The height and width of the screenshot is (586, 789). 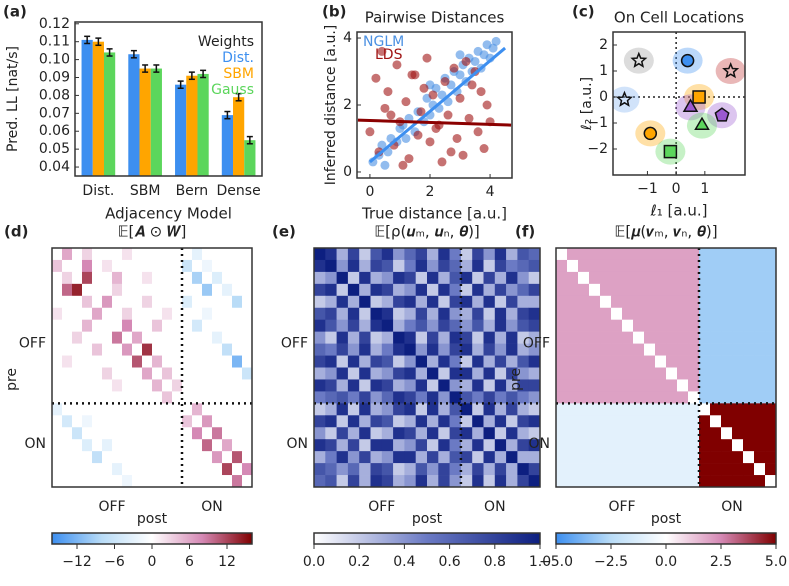 I want to click on x-axis-label: post, so click(x=666, y=519).